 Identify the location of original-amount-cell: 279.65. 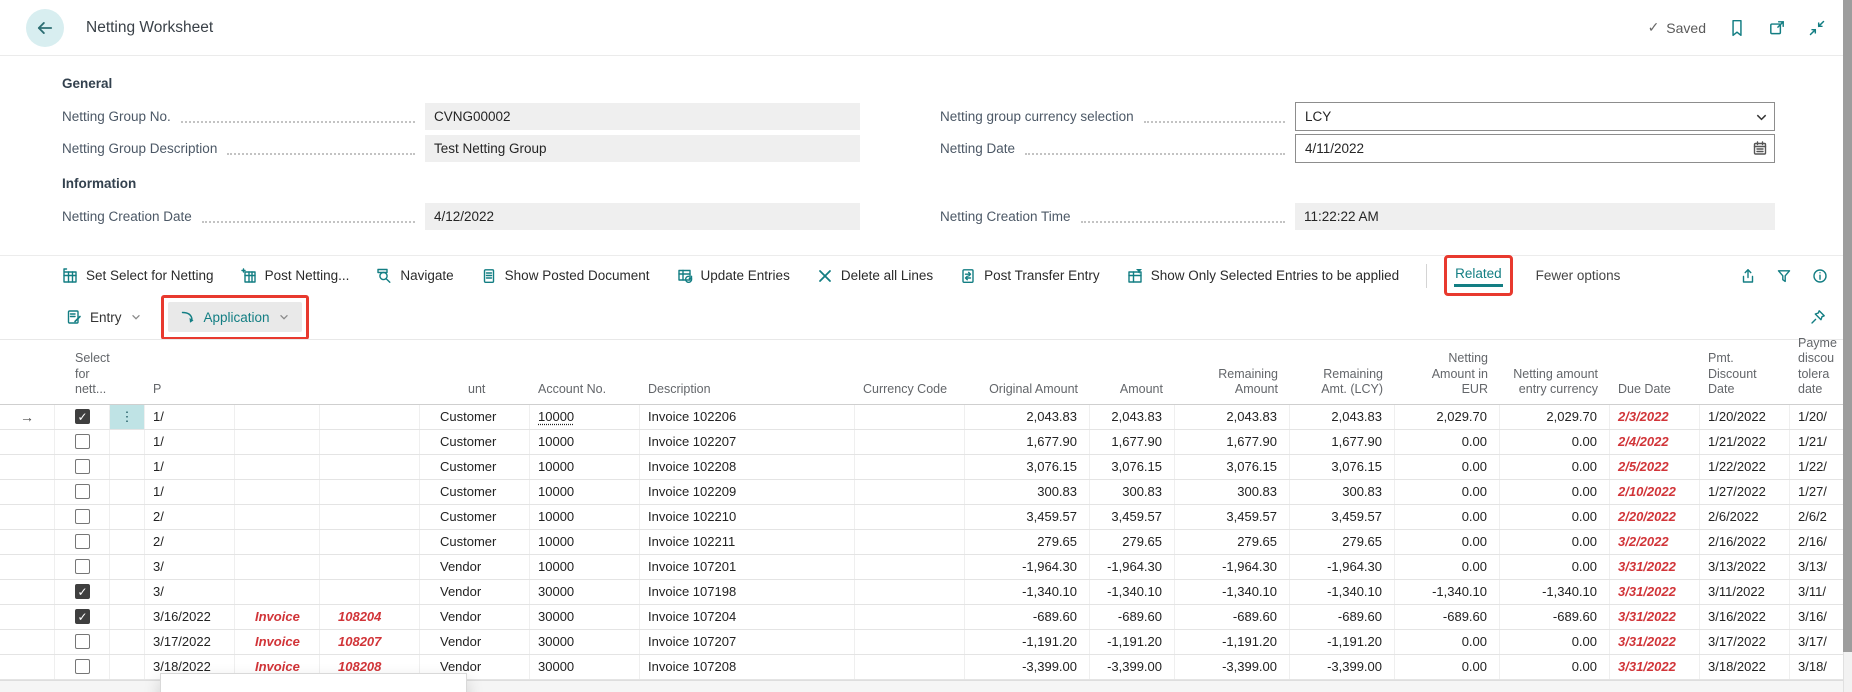
(1027, 542).